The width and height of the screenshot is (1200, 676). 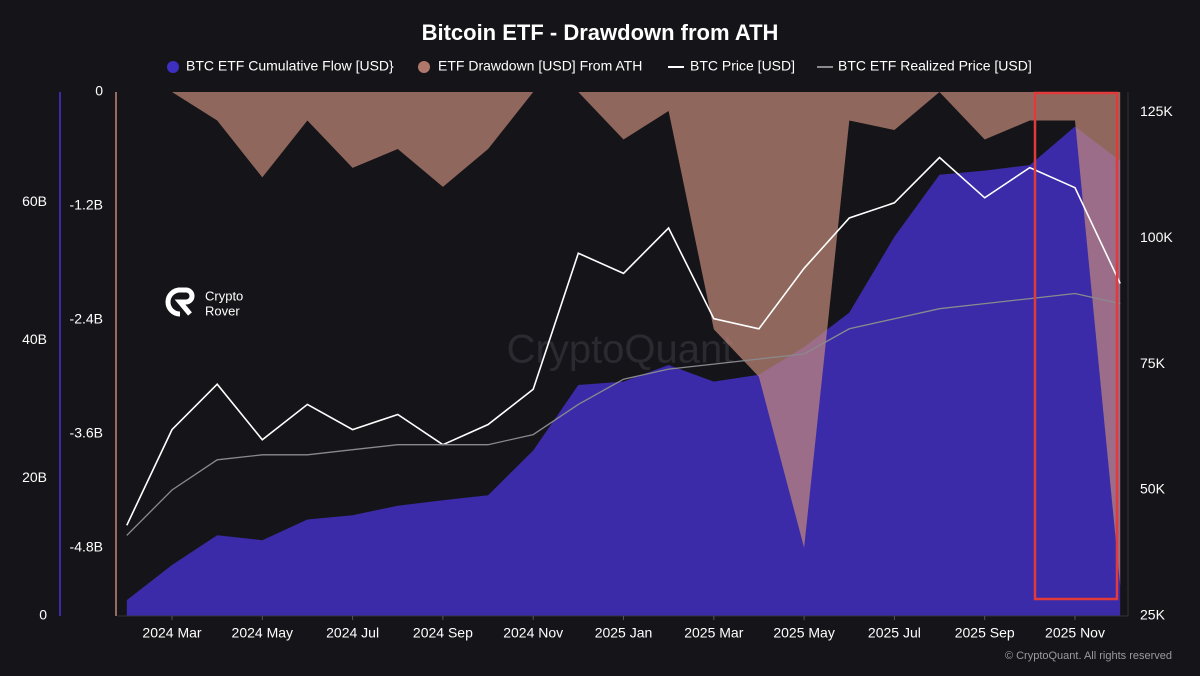 I want to click on y2-tick-label: 0, so click(x=99, y=91).